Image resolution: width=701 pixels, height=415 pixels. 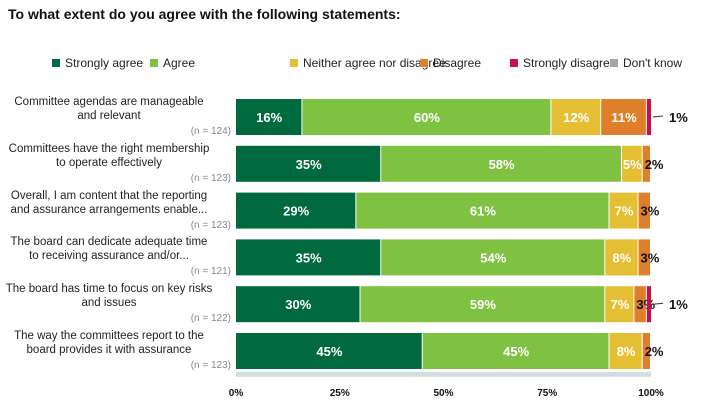 What do you see at coordinates (109, 350) in the screenshot?
I see `category-label-line: board provides it with assurance` at bounding box center [109, 350].